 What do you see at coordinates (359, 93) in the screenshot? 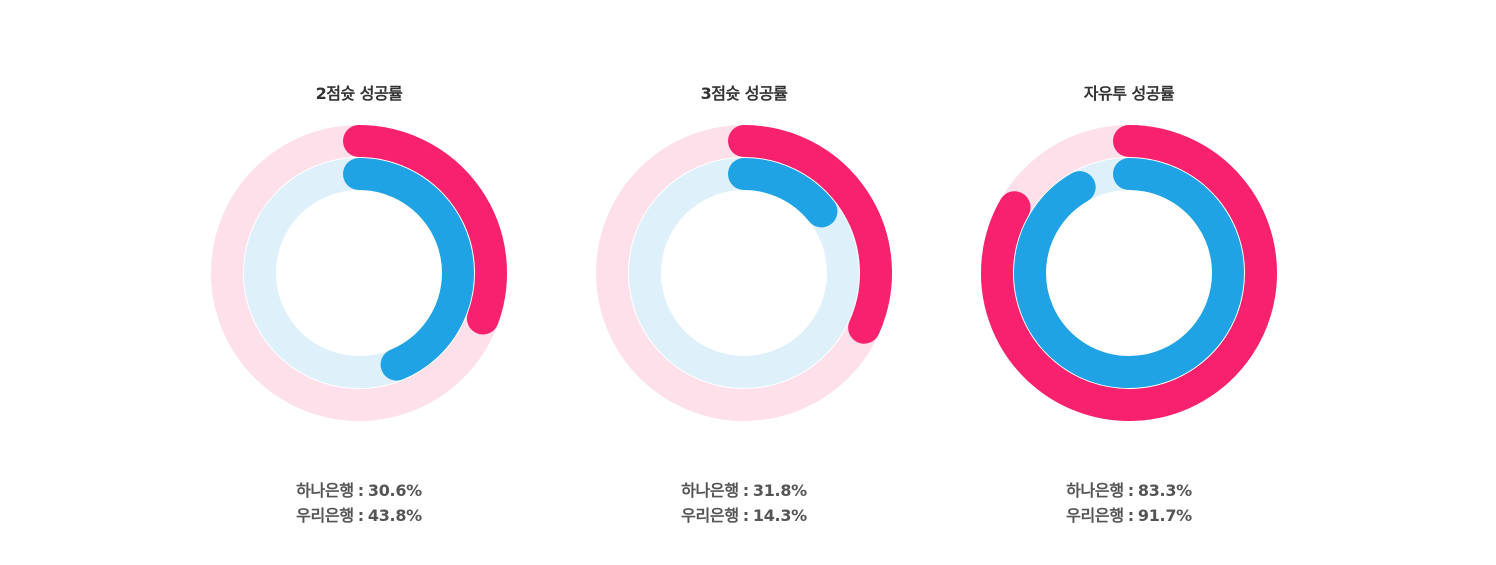
I see `chart-title: 2점슛 성공률` at bounding box center [359, 93].